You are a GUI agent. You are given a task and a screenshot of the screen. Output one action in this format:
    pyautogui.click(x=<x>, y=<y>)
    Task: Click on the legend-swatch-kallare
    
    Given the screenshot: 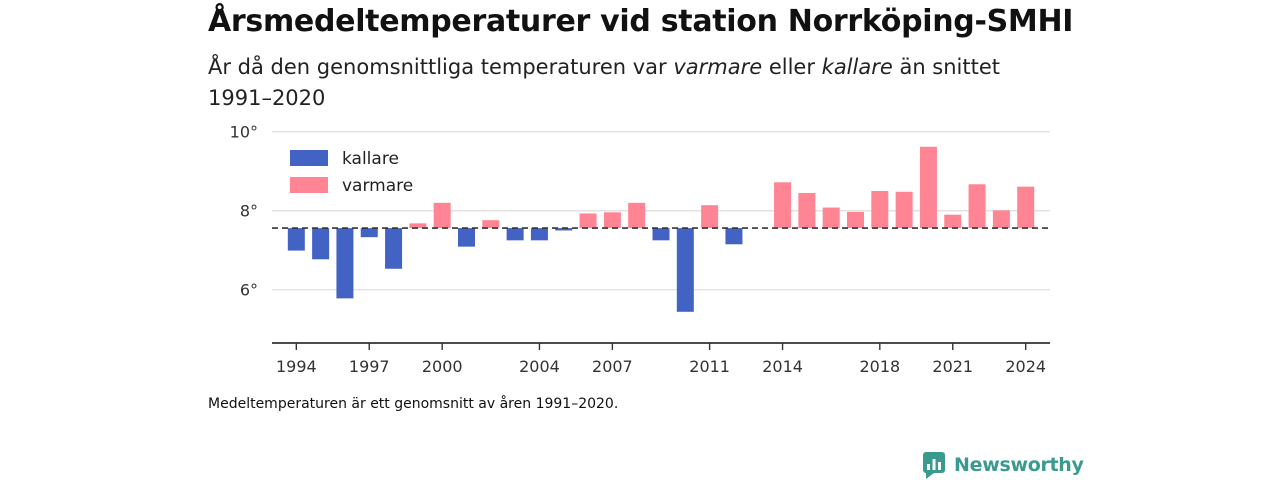 What is the action you would take?
    pyautogui.click(x=309, y=158)
    